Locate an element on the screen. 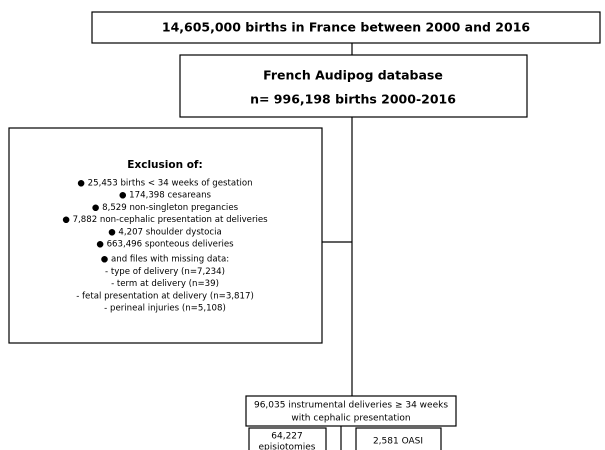 Image resolution: width=605 pixels, height=450 pixels. box-total-births is located at coordinates (346, 27).